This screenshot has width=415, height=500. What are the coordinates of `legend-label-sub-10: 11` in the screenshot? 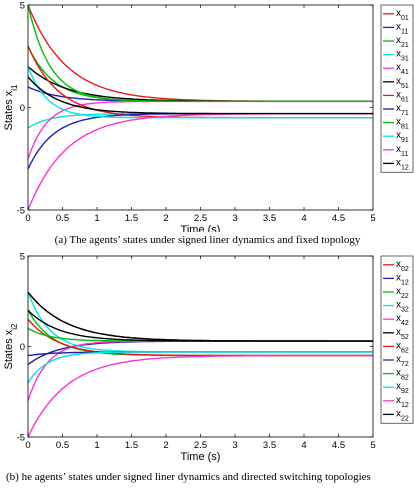 It's located at (404, 153).